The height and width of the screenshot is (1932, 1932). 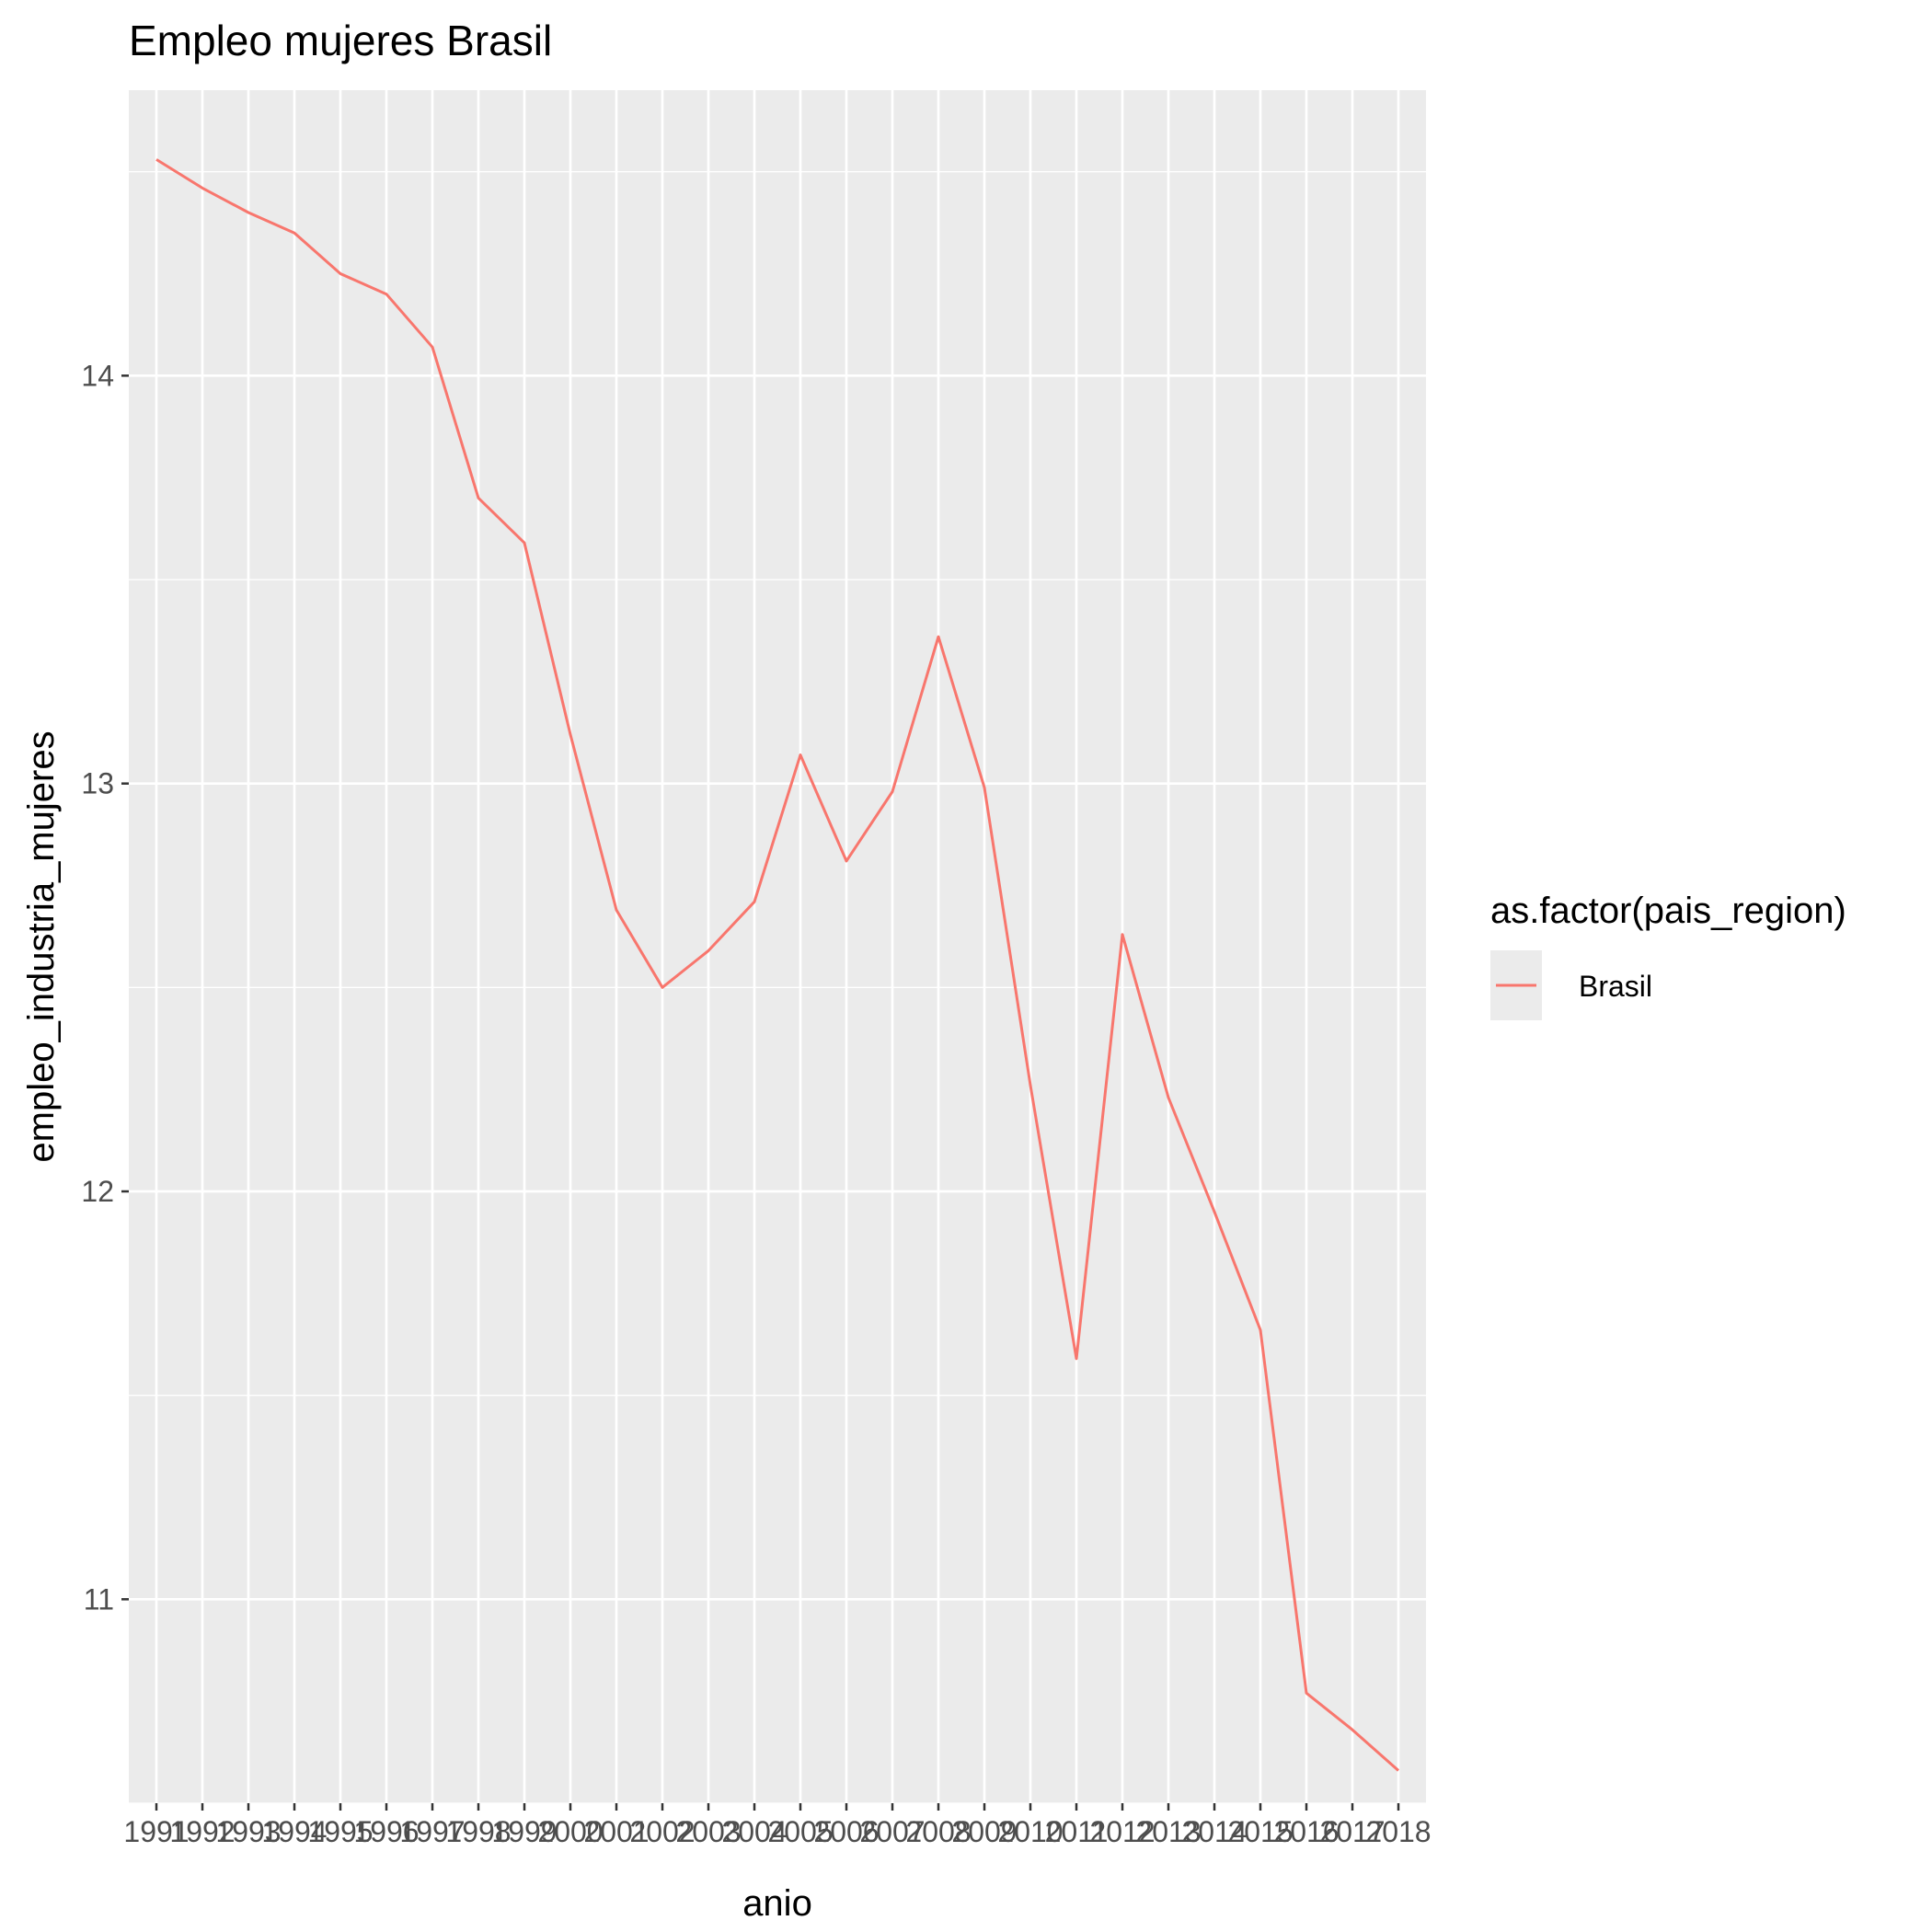 I want to click on x-tick-label: 2006, so click(x=846, y=1831).